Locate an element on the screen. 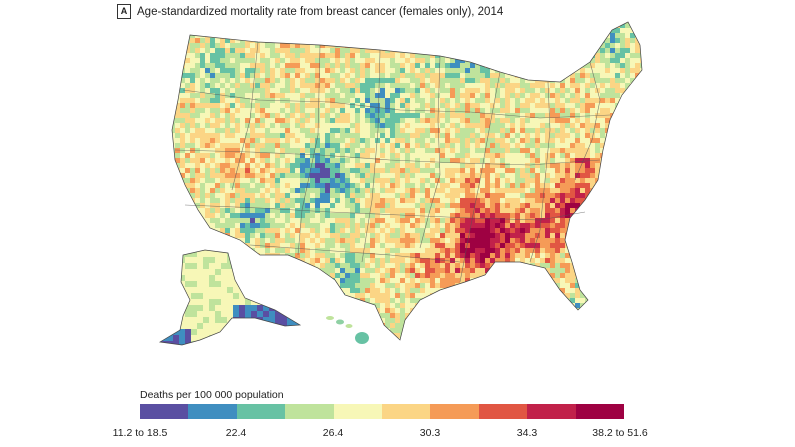  hawaii-islands is located at coordinates (347, 330).